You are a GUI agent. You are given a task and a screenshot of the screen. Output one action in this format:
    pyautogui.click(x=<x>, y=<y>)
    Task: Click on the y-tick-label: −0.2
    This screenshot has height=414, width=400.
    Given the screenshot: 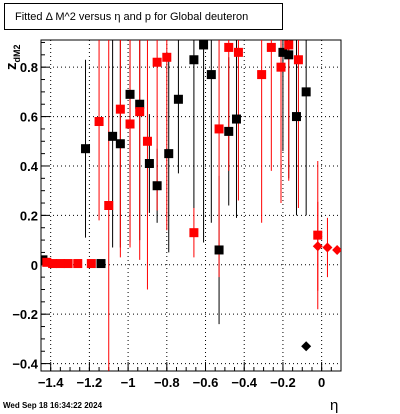 What is the action you would take?
    pyautogui.click(x=25, y=314)
    